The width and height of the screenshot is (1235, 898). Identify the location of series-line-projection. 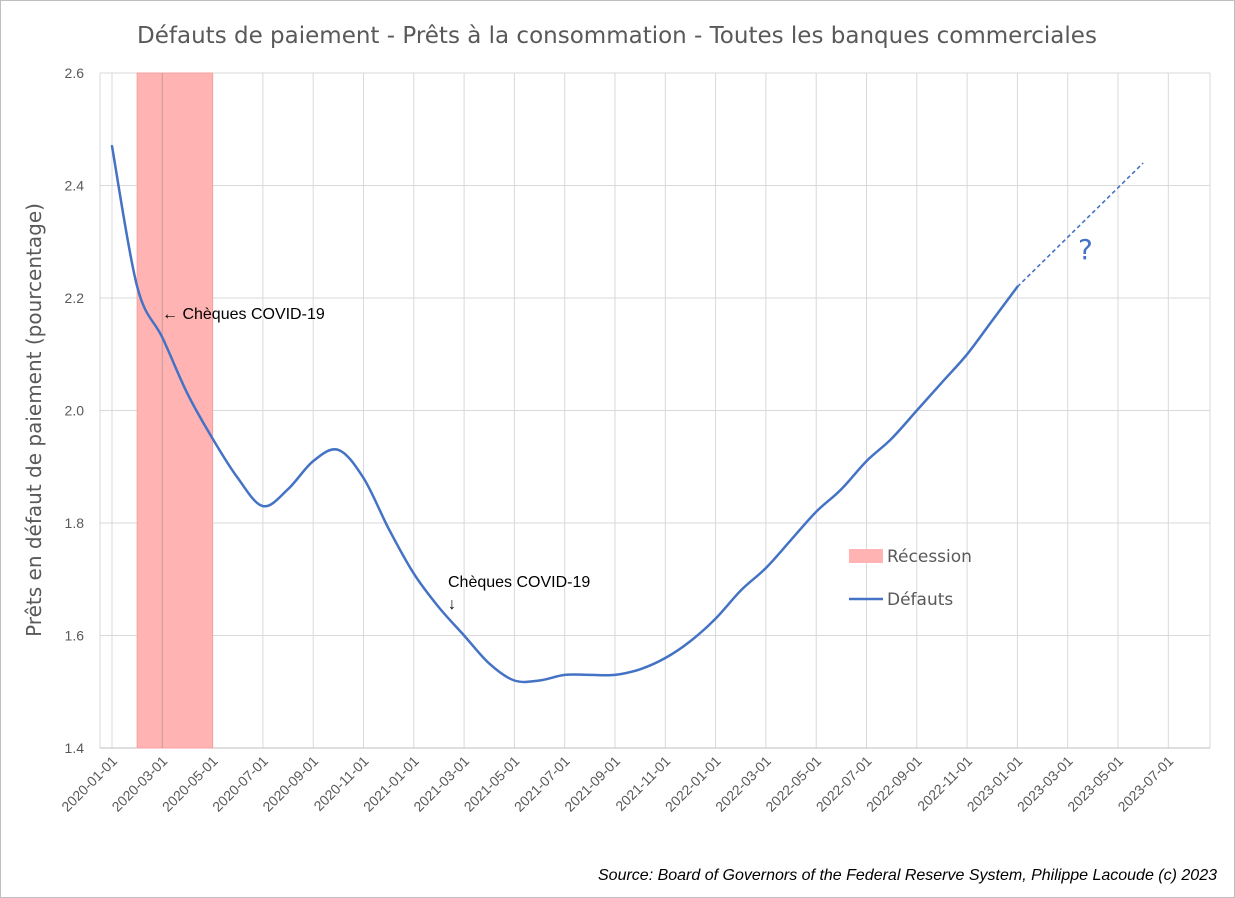
(1080, 225).